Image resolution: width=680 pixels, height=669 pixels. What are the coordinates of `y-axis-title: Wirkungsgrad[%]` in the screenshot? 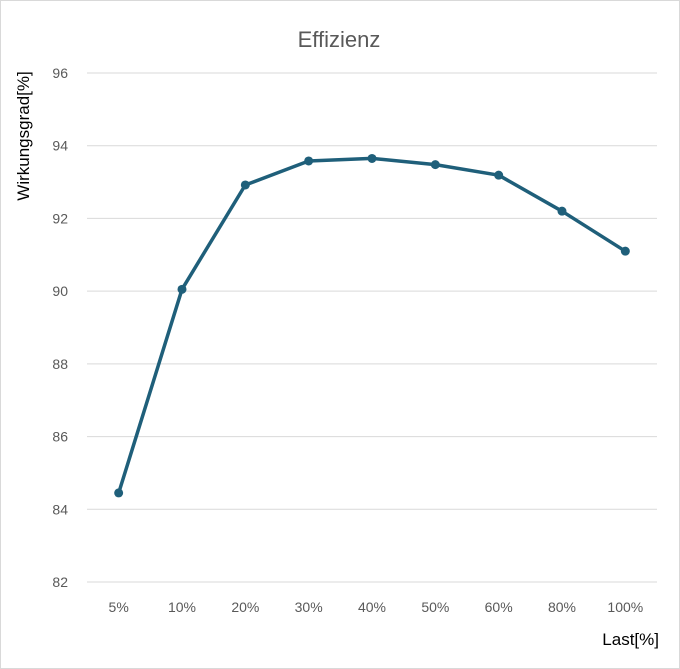 It's located at (23, 135).